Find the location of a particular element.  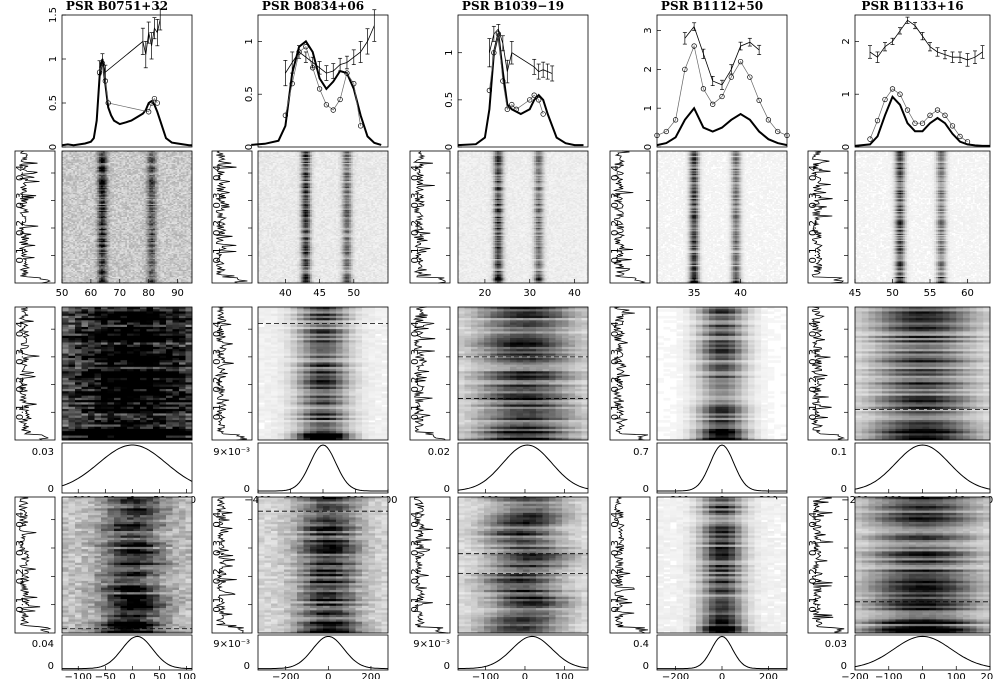

profile-ytick-label: 1.5 is located at coordinates (53, 15).